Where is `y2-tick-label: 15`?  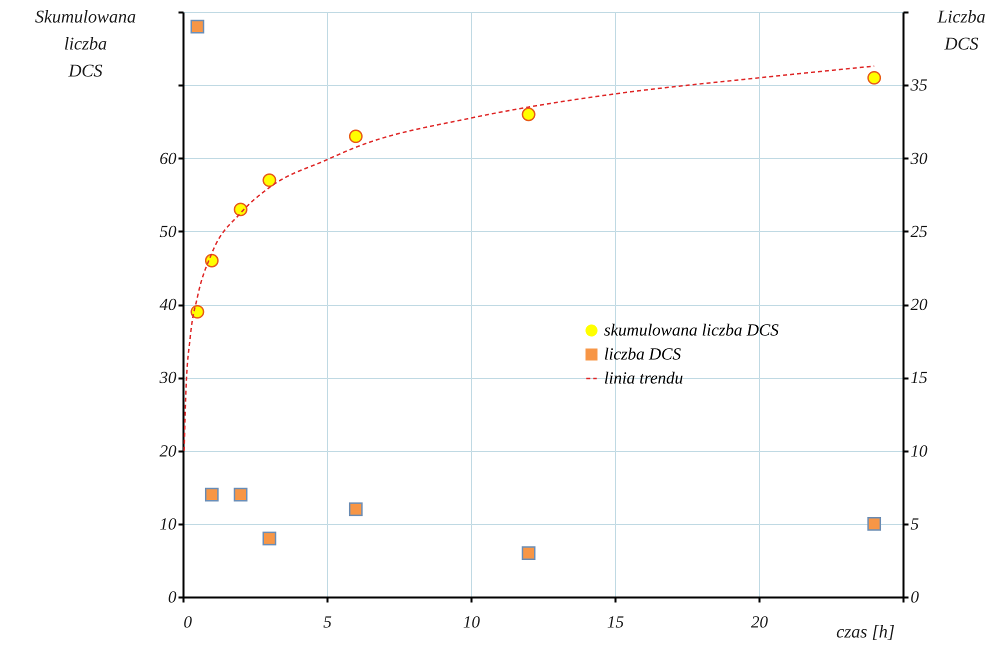
y2-tick-label: 15 is located at coordinates (919, 378).